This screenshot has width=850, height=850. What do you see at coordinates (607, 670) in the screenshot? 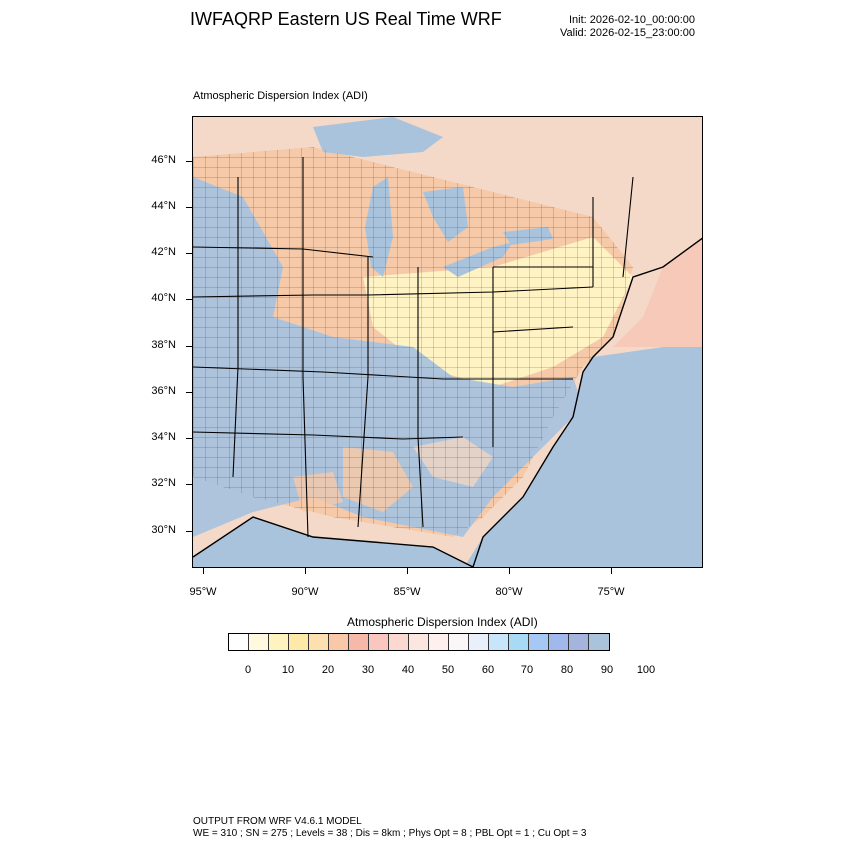
I see `colorbar-label: 90` at bounding box center [607, 670].